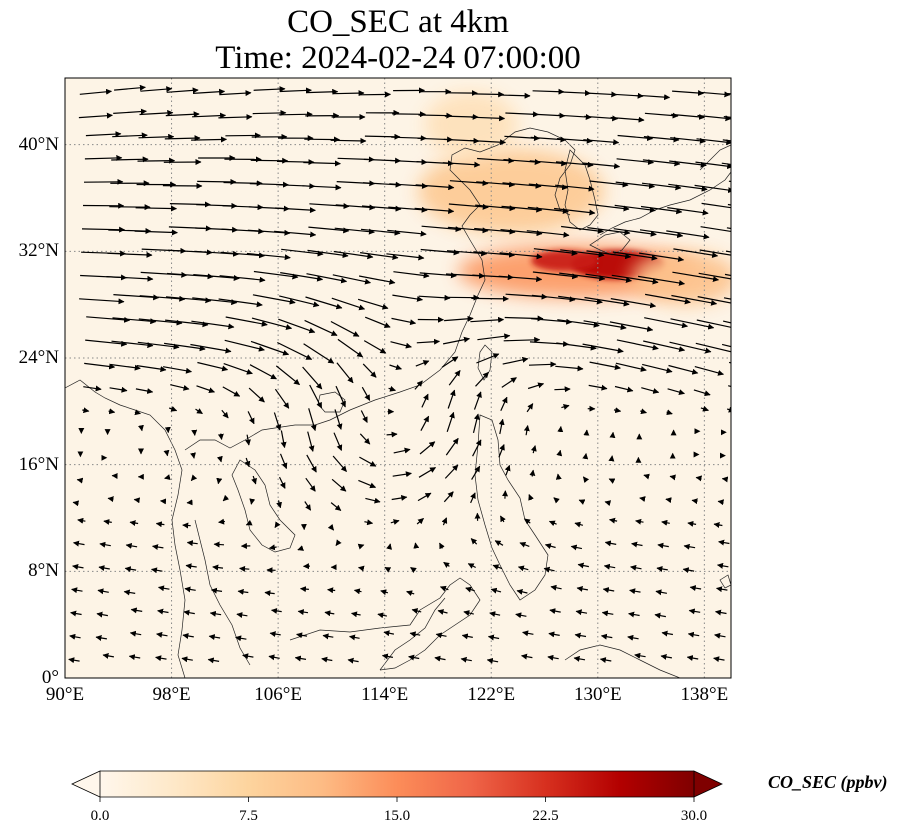 This screenshot has height=836, width=916. Describe the element at coordinates (100, 816) in the screenshot. I see `colorbar-tick-label: 0.0` at that location.